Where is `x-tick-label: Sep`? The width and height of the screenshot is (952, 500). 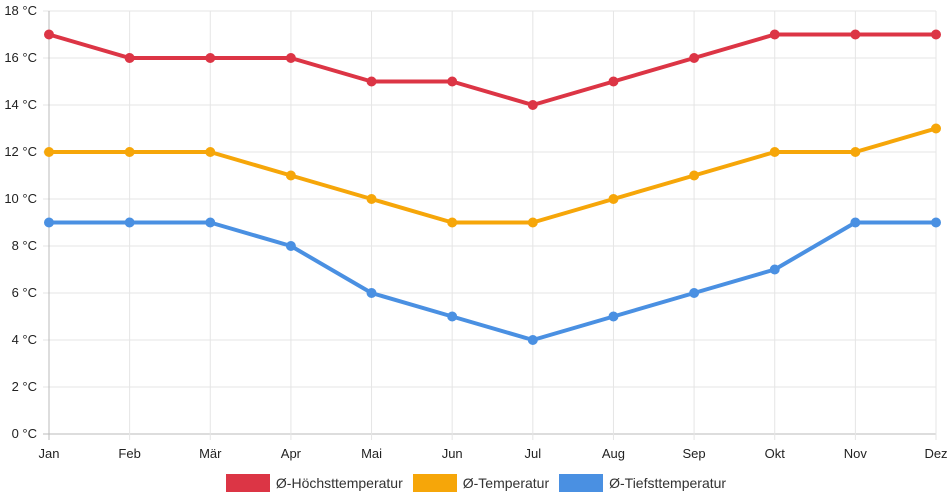
x-tick-label: Sep is located at coordinates (694, 453).